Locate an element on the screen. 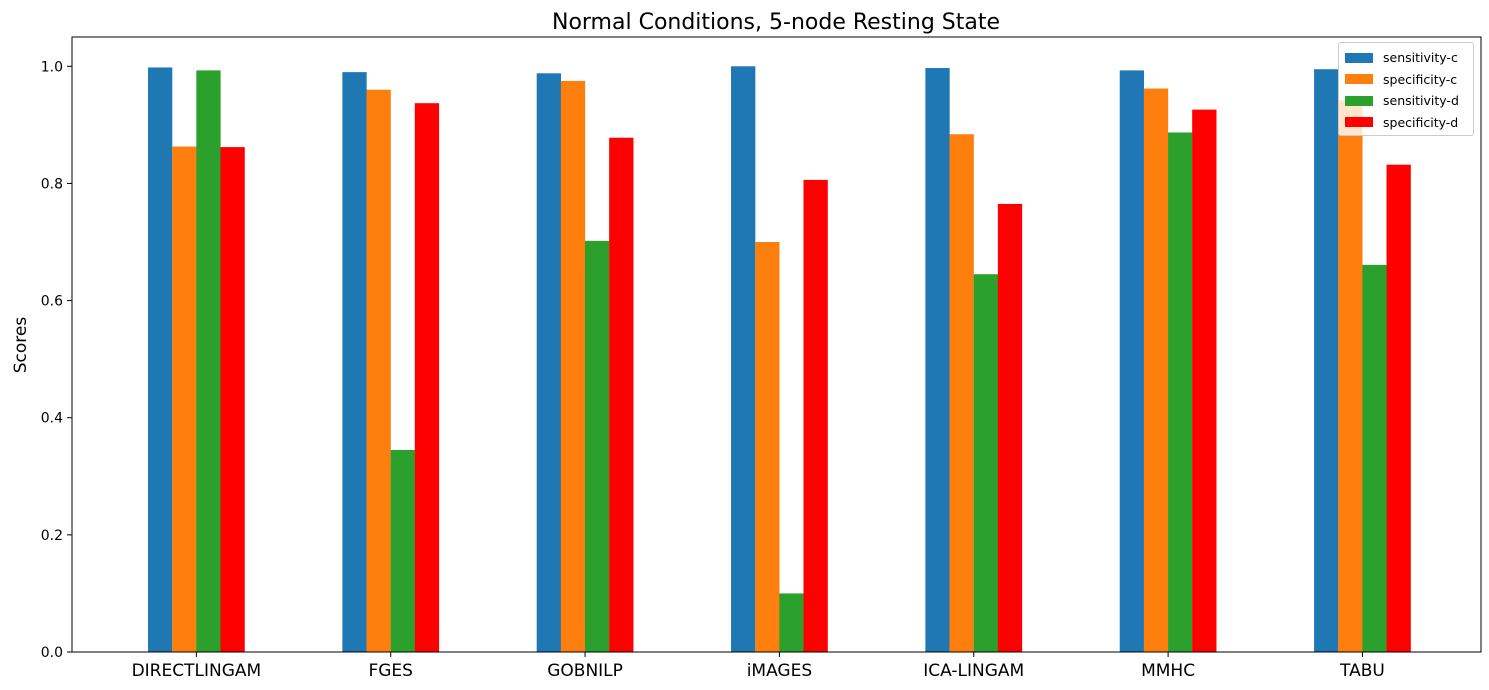 The height and width of the screenshot is (690, 1489). bar-specificity-d-MMHC is located at coordinates (1204, 380).